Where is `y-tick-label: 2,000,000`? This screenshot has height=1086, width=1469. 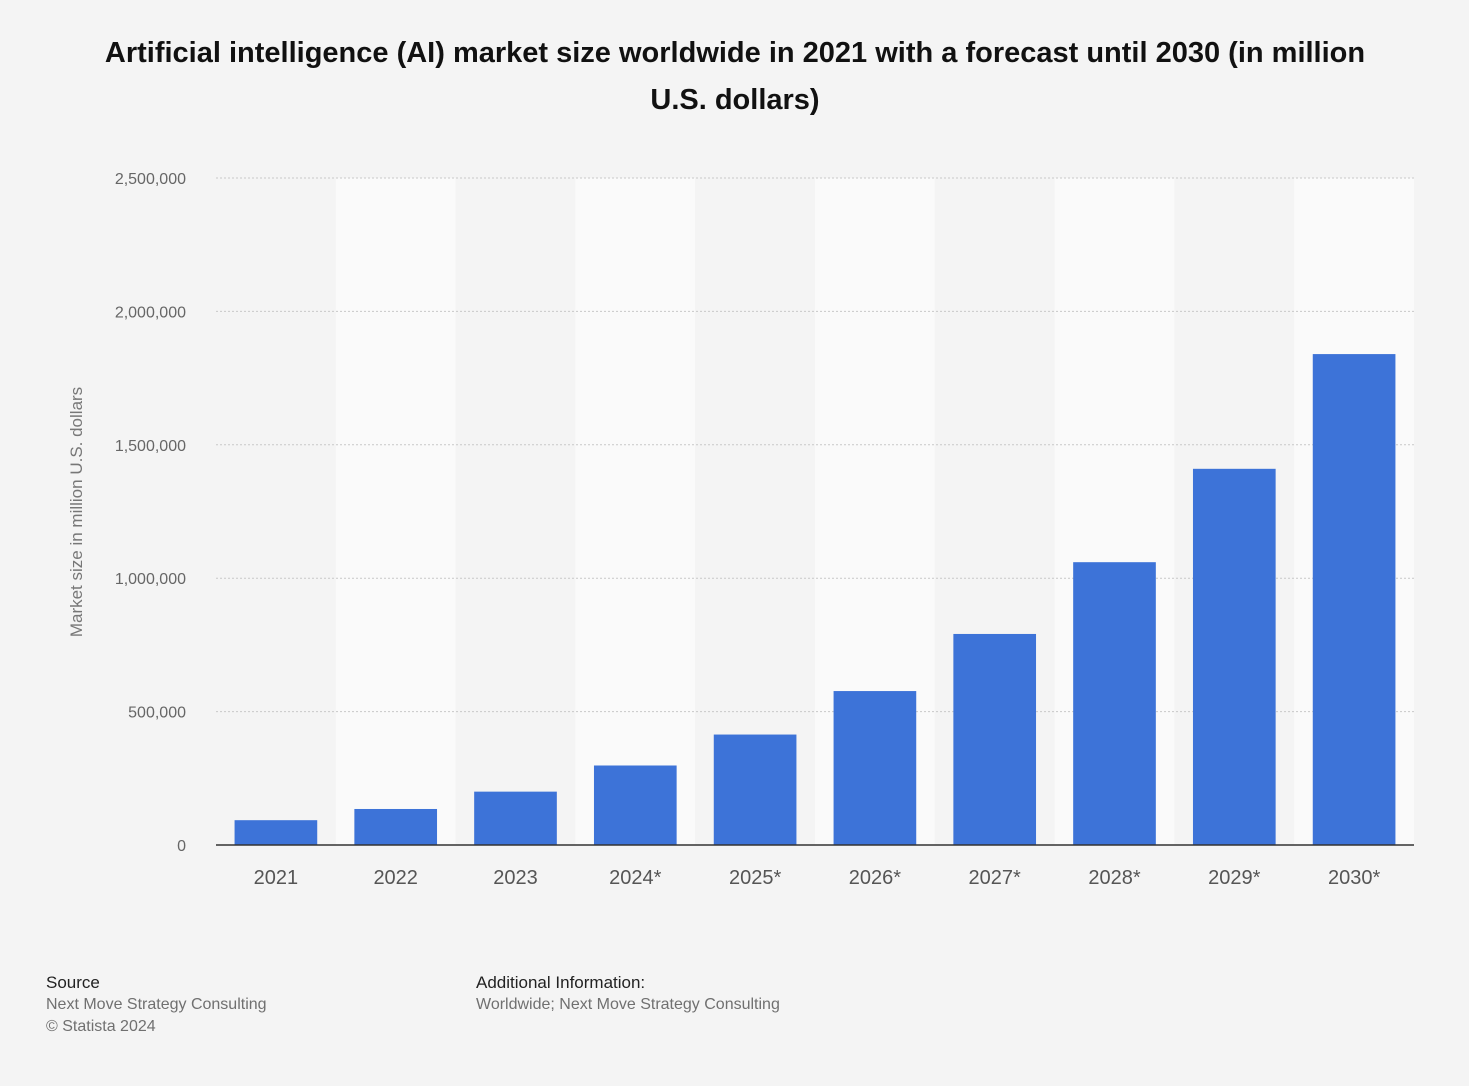 y-tick-label: 2,000,000 is located at coordinates (150, 312).